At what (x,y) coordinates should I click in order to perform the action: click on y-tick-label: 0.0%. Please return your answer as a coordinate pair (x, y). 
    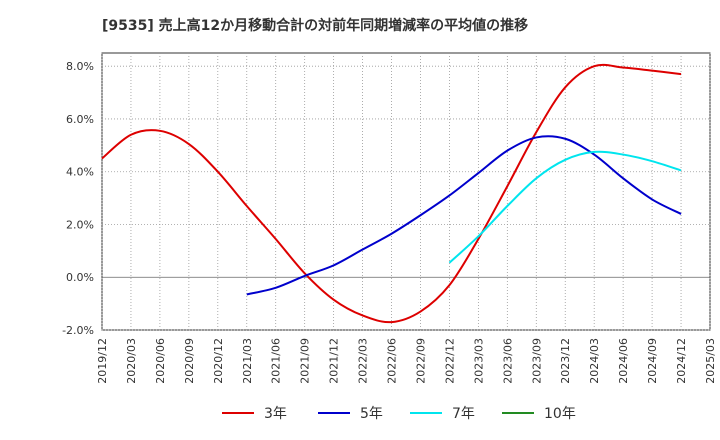
    Looking at the image, I should click on (80, 277).